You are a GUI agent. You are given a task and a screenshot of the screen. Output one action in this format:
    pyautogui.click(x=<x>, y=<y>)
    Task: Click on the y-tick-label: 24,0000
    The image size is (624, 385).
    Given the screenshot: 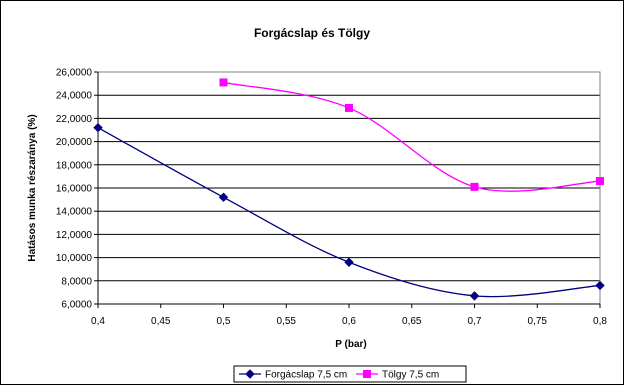 What is the action you would take?
    pyautogui.click(x=74, y=96)
    